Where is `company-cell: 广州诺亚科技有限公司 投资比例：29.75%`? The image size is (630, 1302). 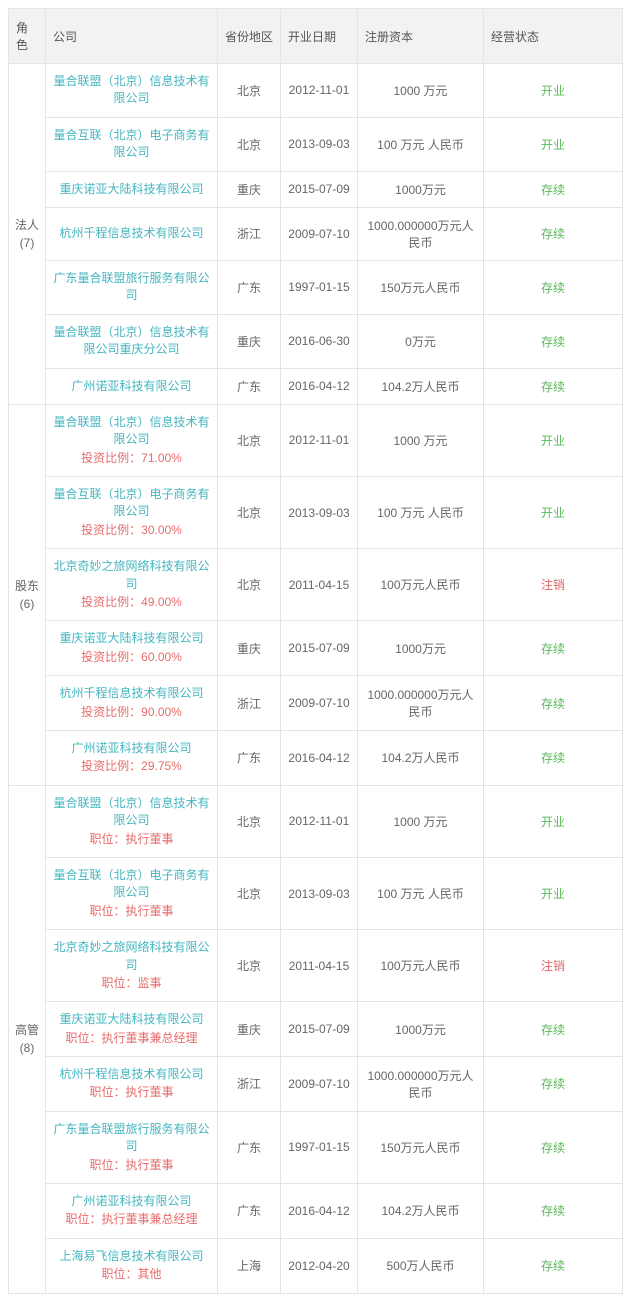 company-cell: 广州诺亚科技有限公司 投资比例：29.75% is located at coordinates (131, 757).